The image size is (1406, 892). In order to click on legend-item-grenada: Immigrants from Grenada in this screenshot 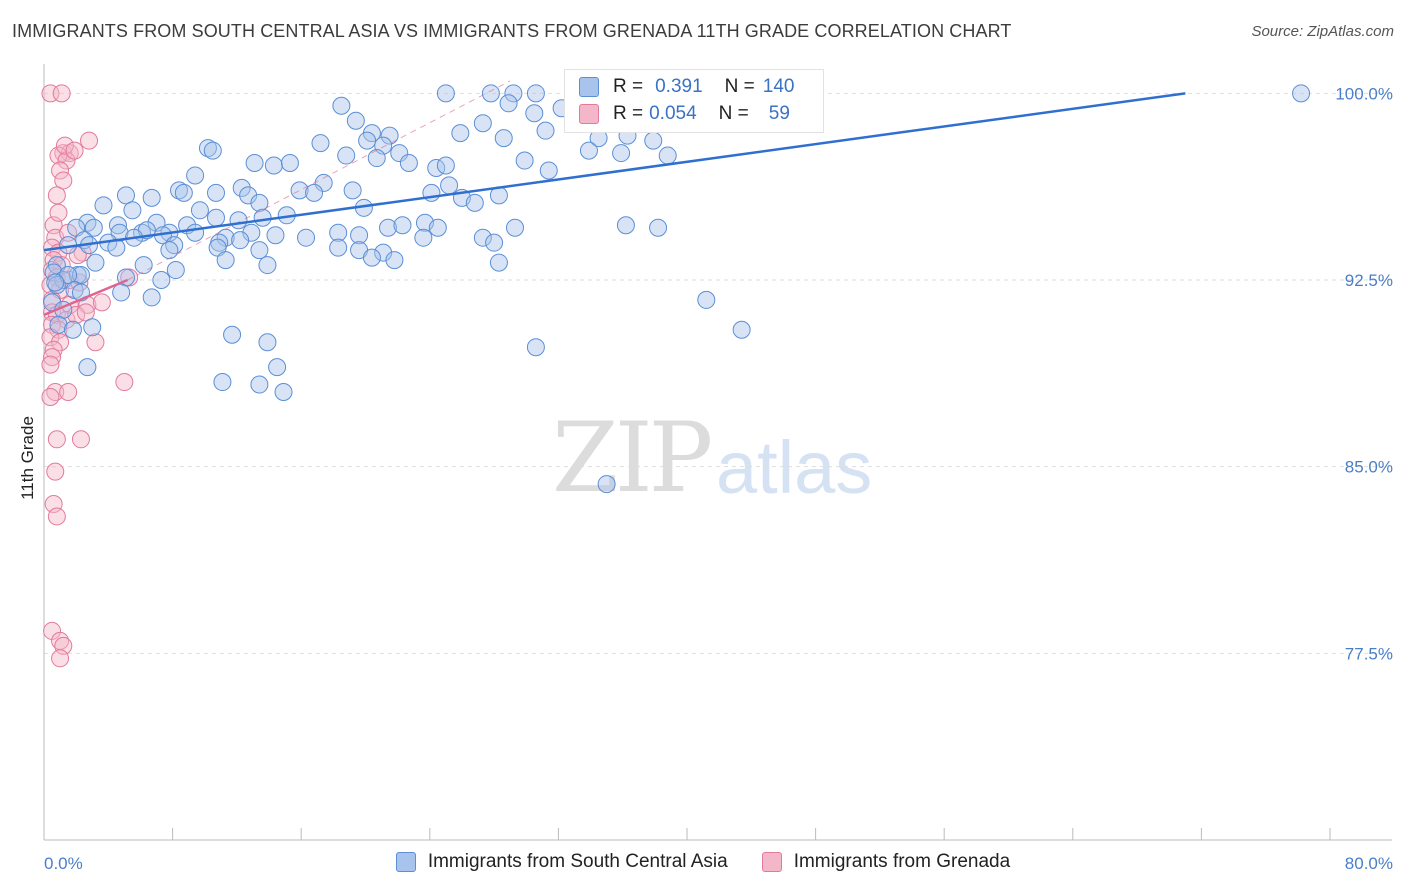, I will do `click(885, 862)`.